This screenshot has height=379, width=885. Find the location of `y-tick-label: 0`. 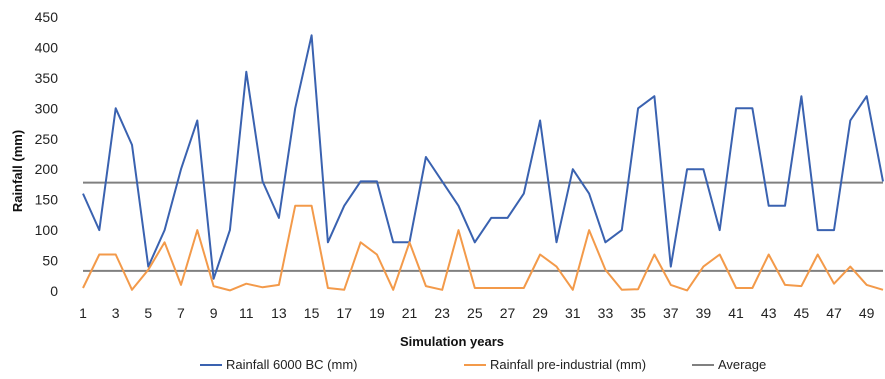

y-tick-label: 0 is located at coordinates (54, 291).